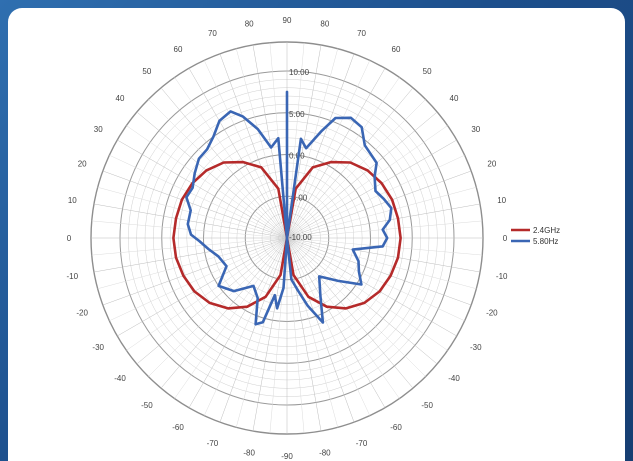 The image size is (633, 461). Describe the element at coordinates (287, 456) in the screenshot. I see `angle-label: -90` at that location.